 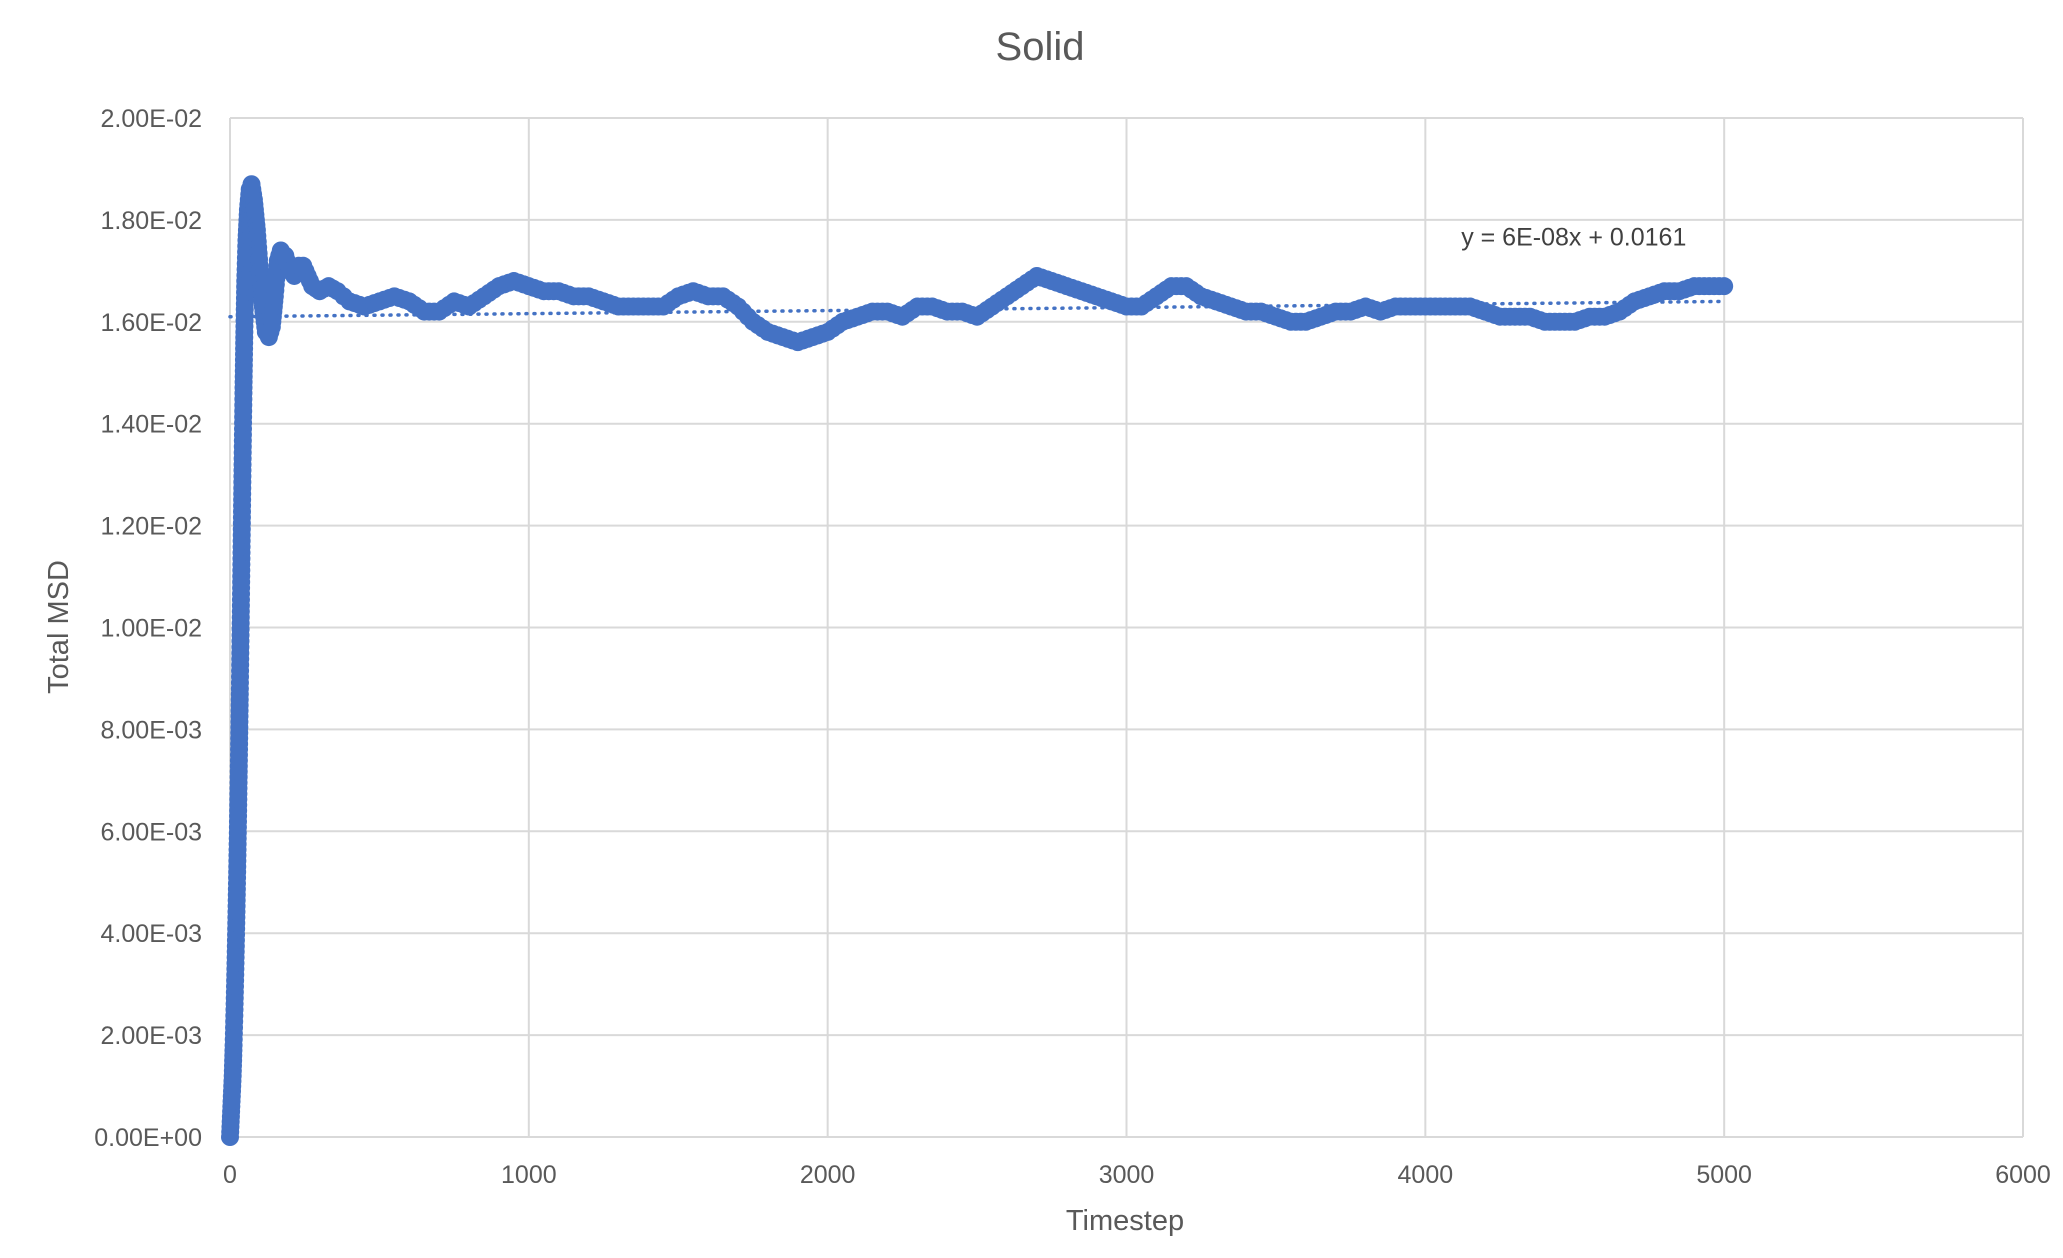 I want to click on y-tick-label: 1.40E-02, so click(x=151, y=425).